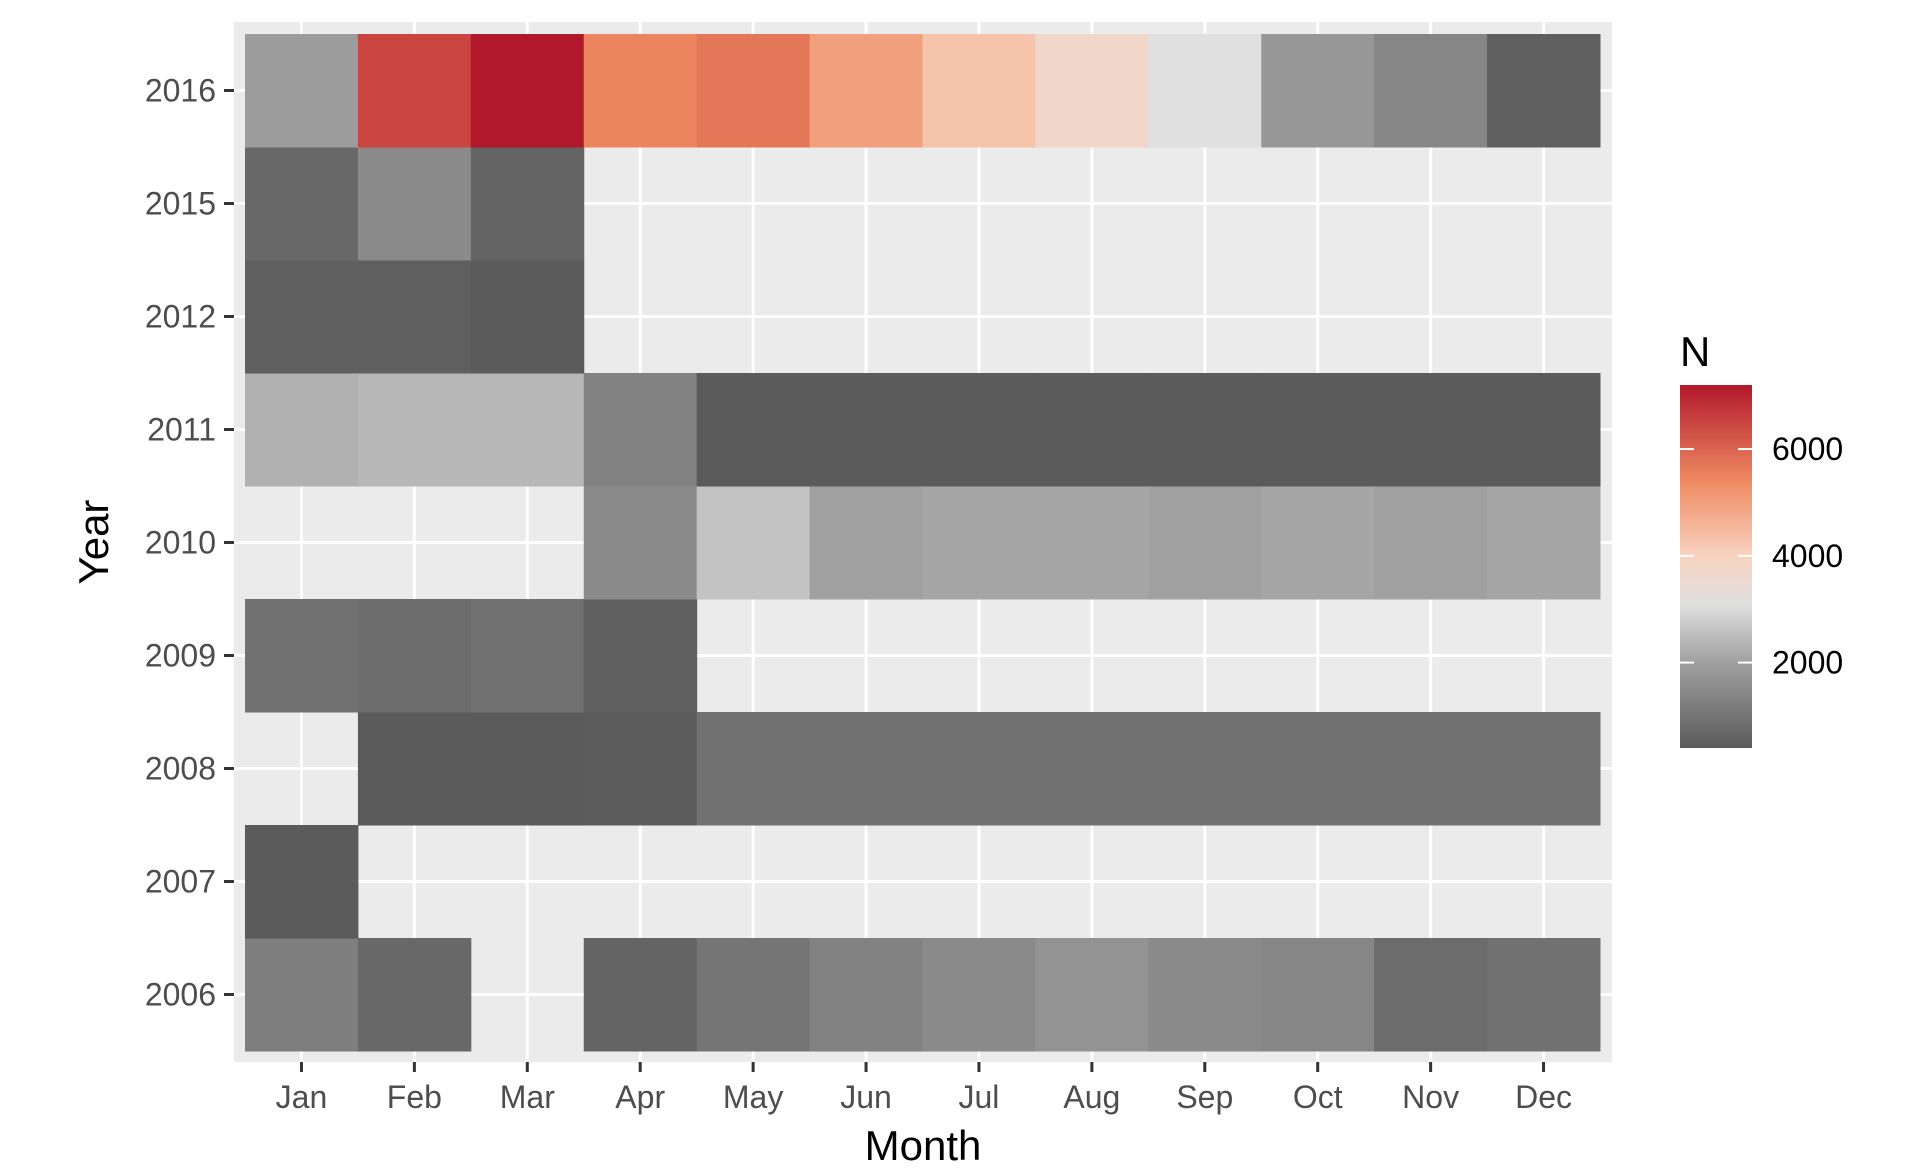  I want to click on tile-2011-jul, so click(979, 430).